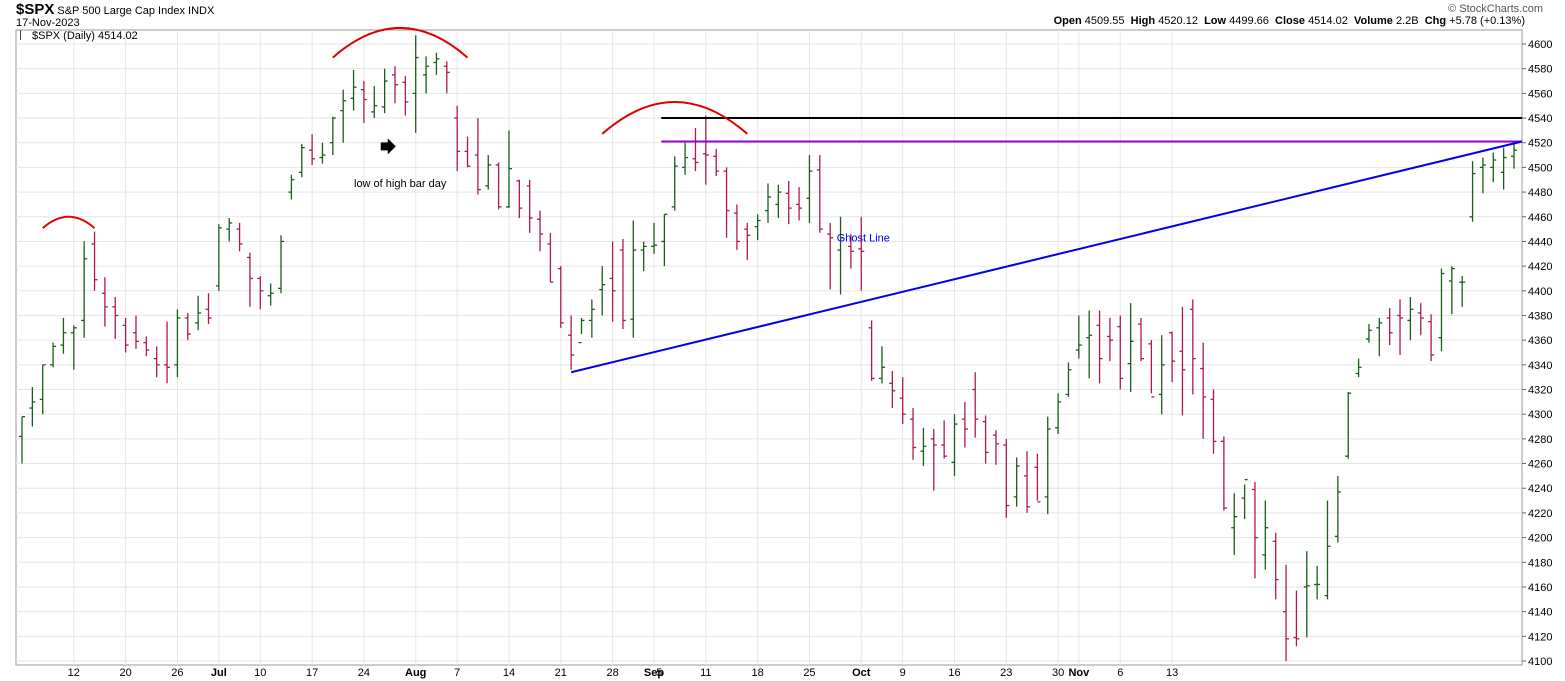 This screenshot has width=1565, height=681. I want to click on chart-date: 17-Nov-2023, so click(48, 23).